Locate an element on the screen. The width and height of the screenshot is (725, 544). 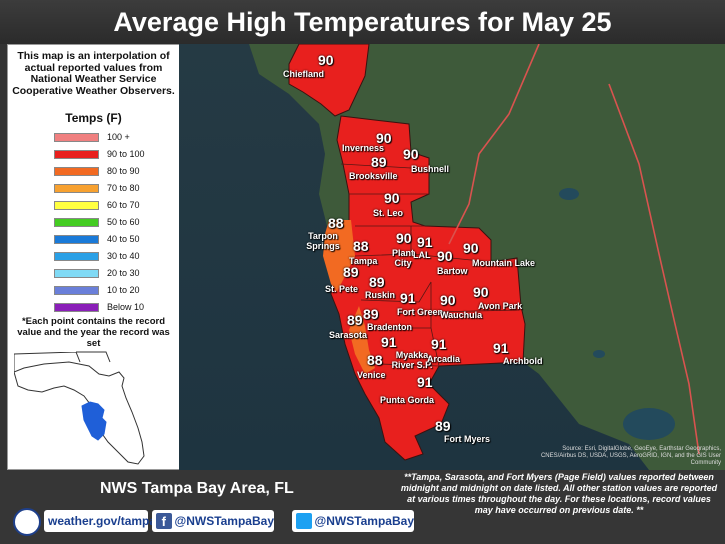
legend-label: Below 10 is located at coordinates (126, 307).